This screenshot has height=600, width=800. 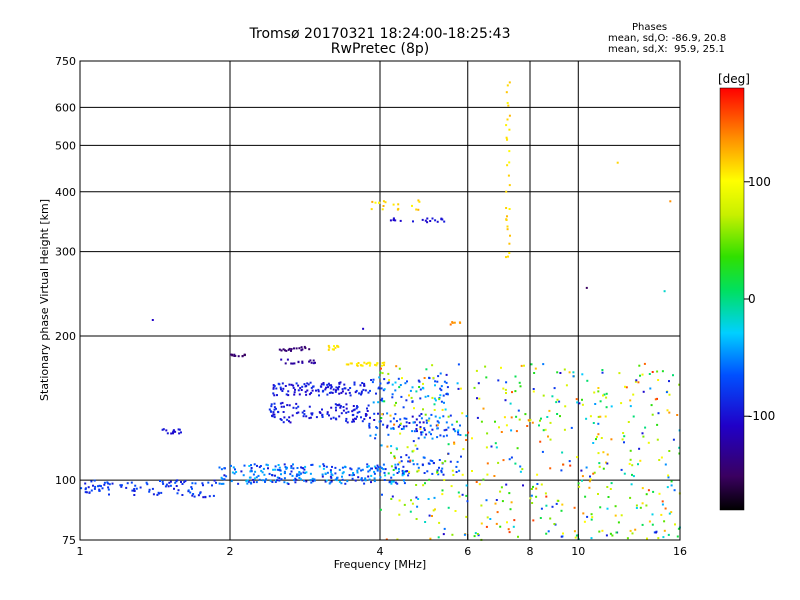 I want to click on y-tick-label: 300, so click(x=65, y=252).